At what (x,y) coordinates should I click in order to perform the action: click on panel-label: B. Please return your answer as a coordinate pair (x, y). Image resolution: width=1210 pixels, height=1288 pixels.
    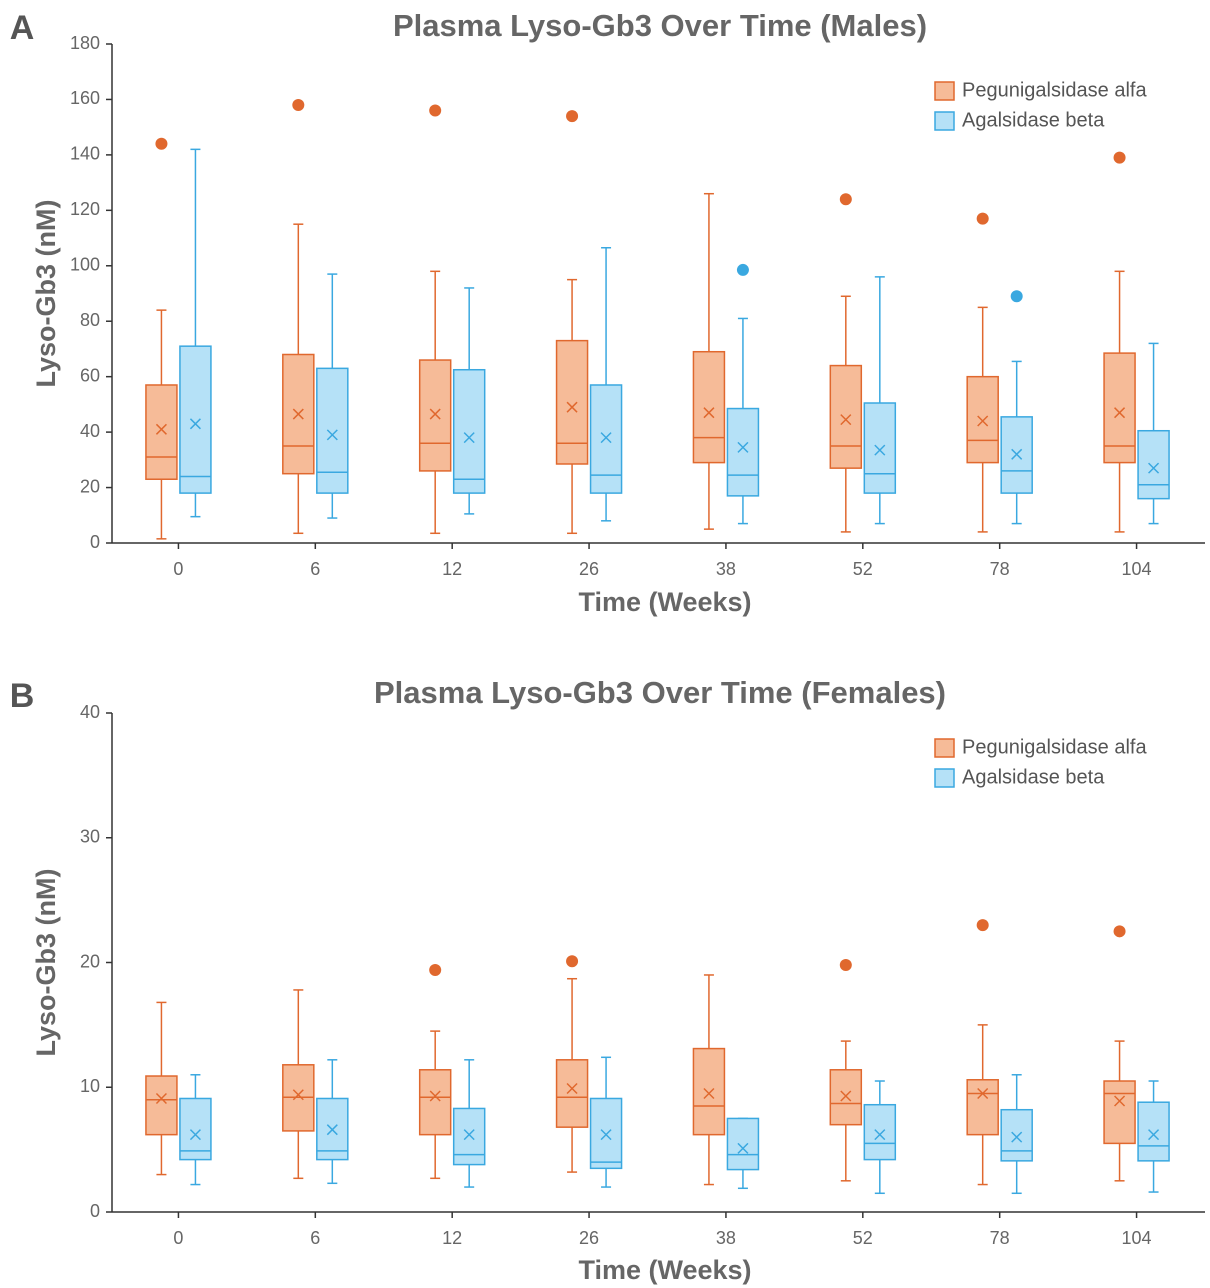
    Looking at the image, I should click on (22, 696).